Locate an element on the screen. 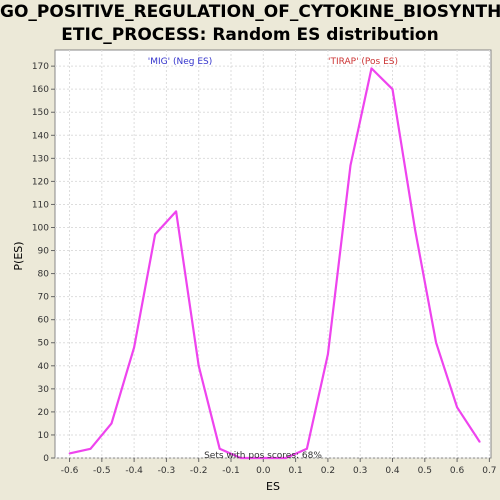 The width and height of the screenshot is (500, 500). x-tick-label: -0.6 is located at coordinates (70, 471).